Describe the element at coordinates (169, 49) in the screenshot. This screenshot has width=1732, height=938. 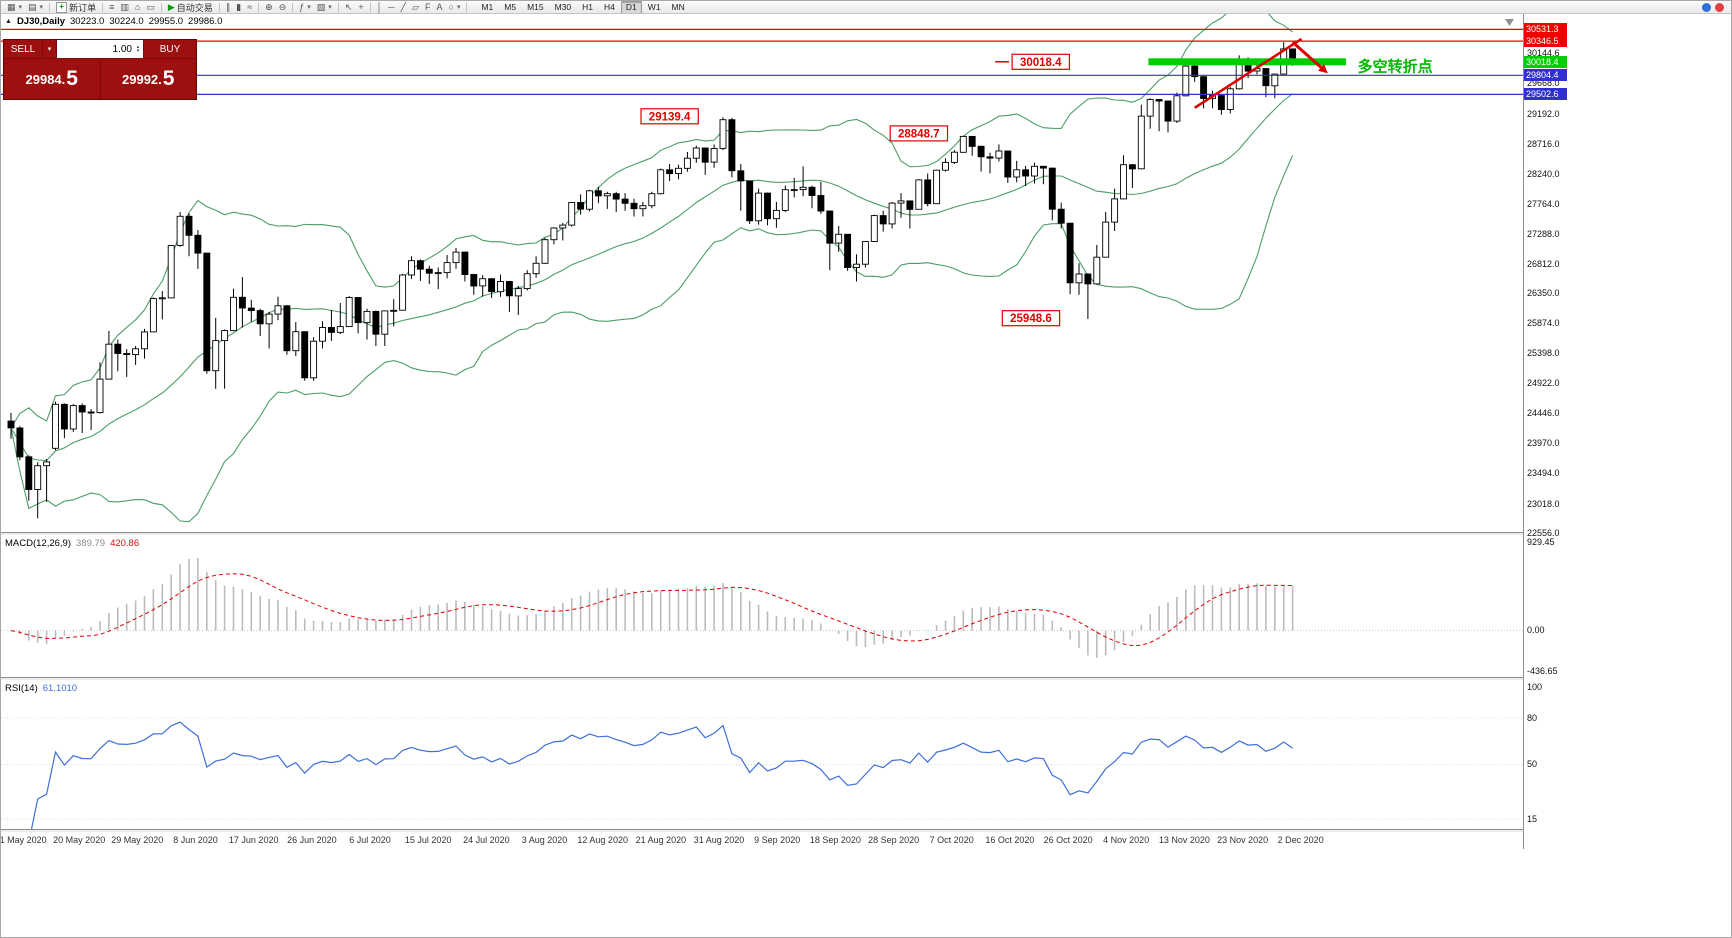
I see `buy-button: BUY` at that location.